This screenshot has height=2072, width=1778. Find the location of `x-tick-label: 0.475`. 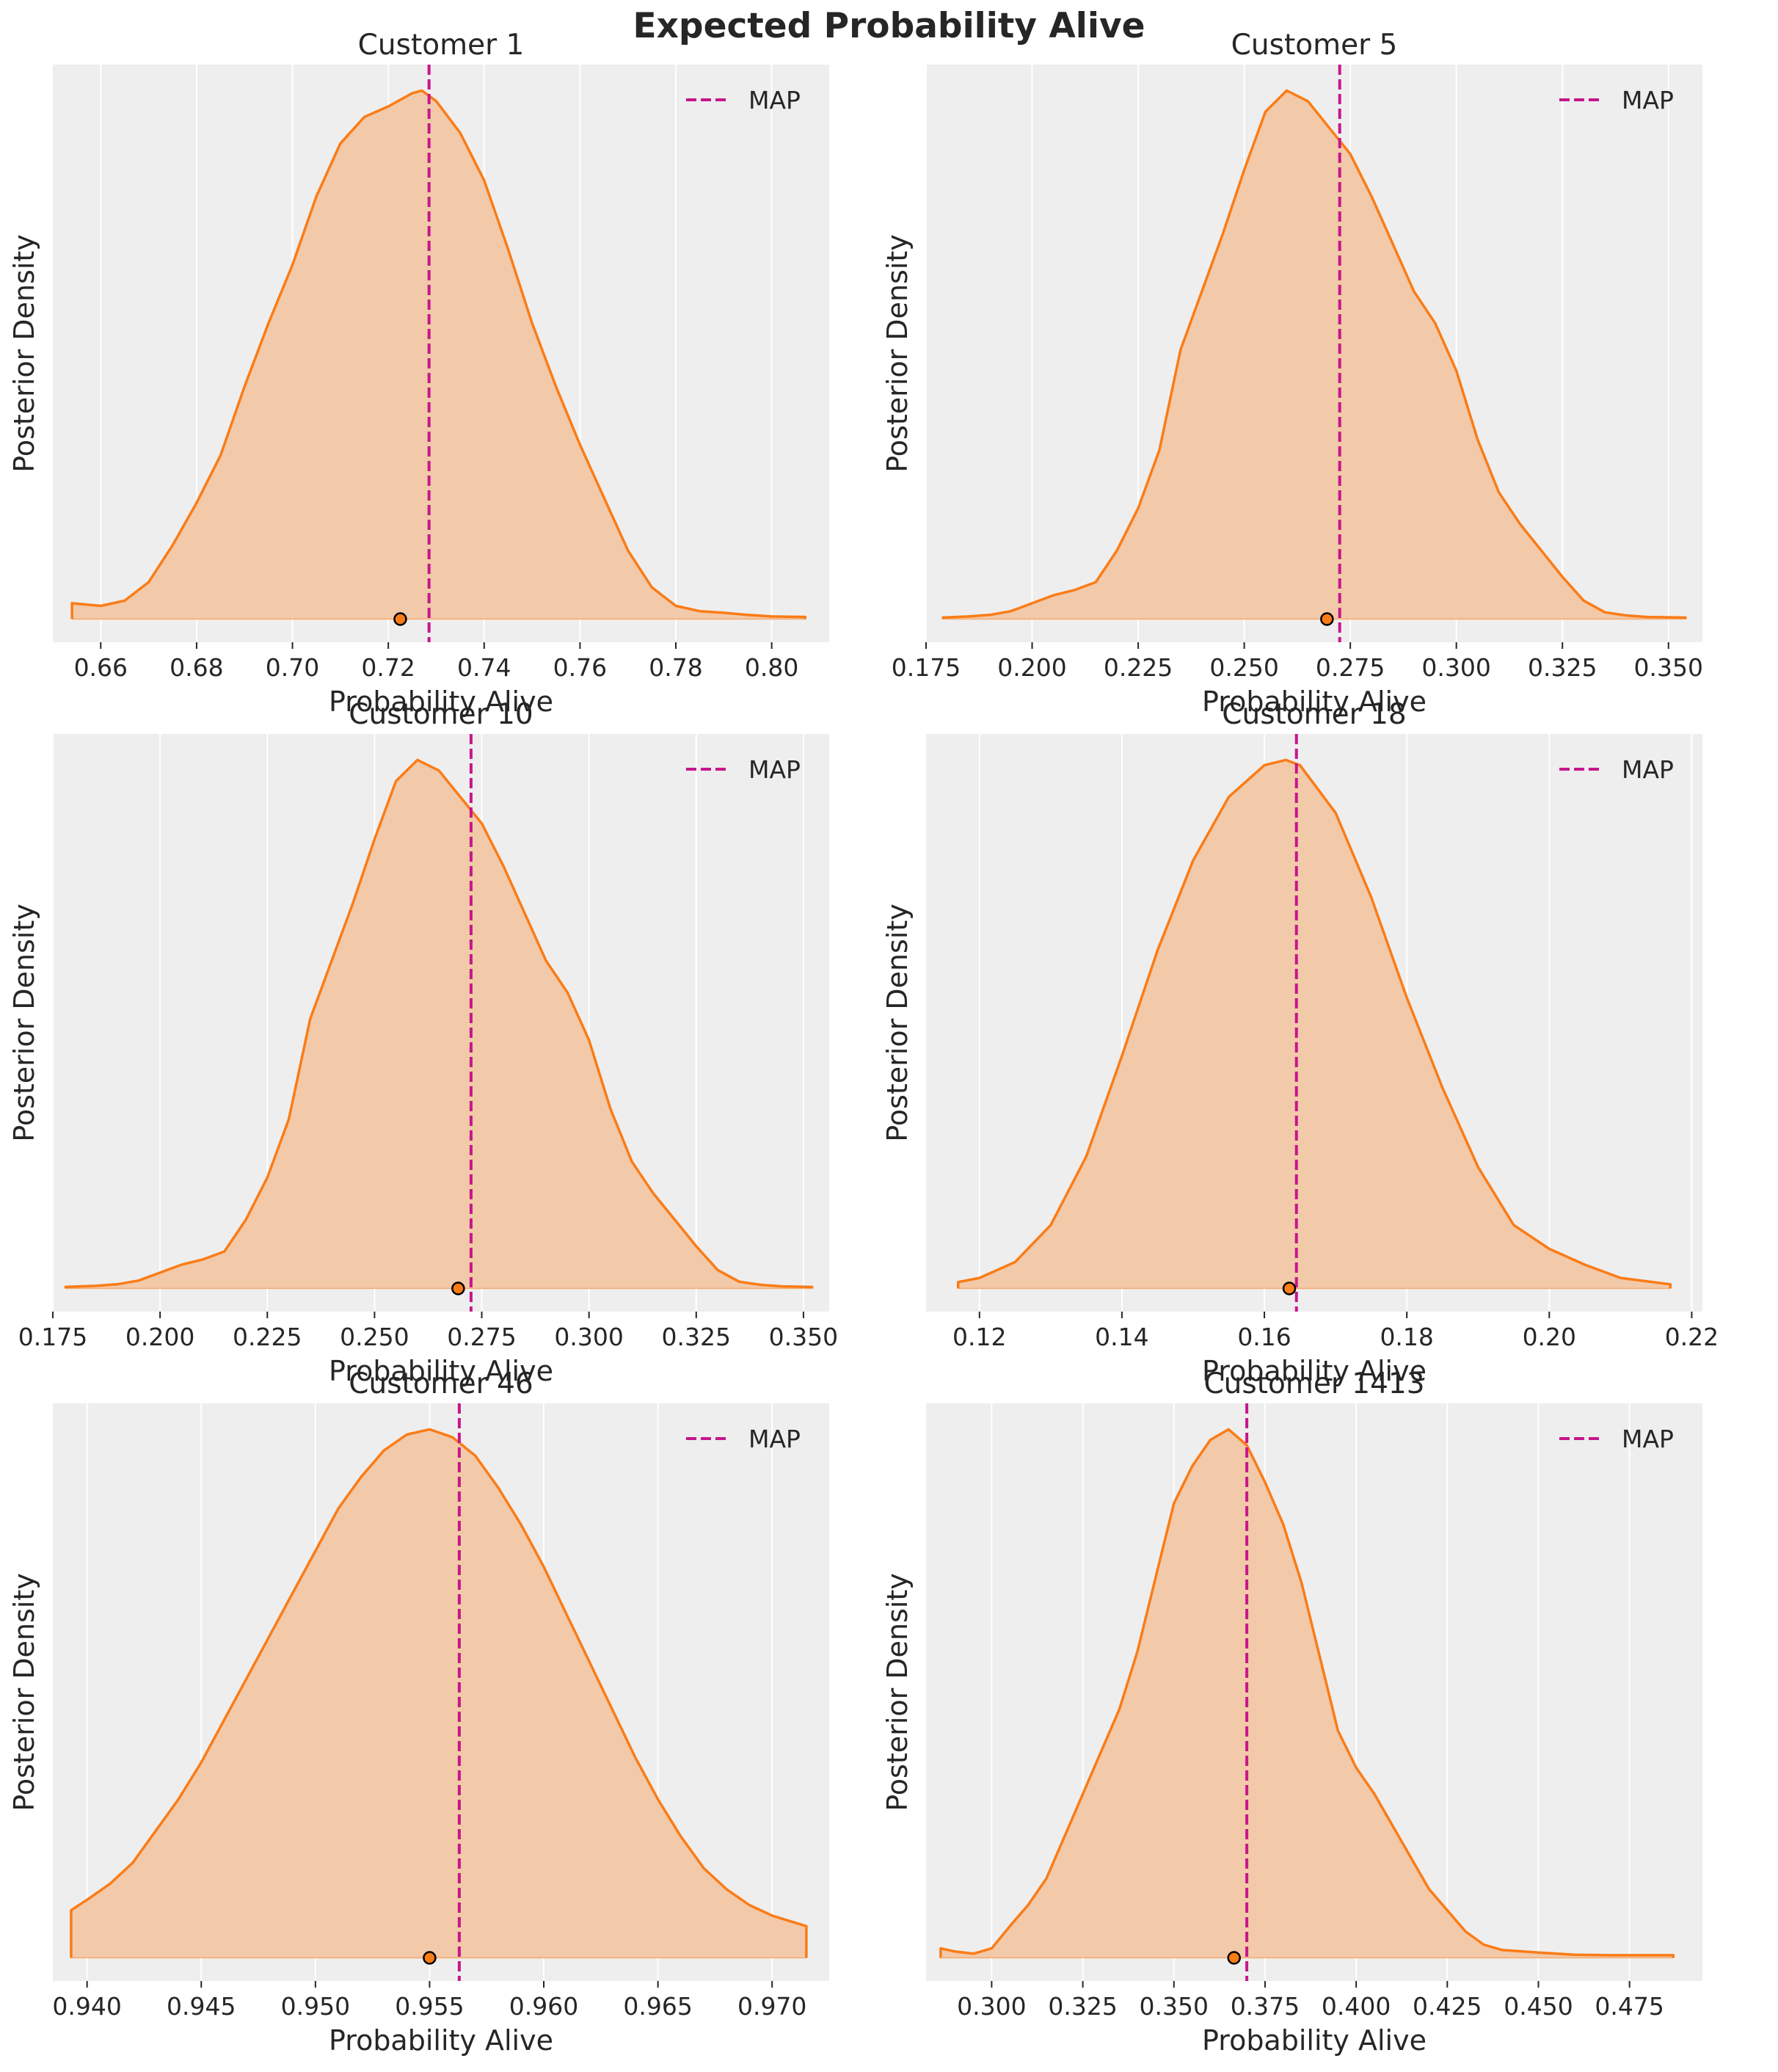

x-tick-label: 0.475 is located at coordinates (1629, 2007).